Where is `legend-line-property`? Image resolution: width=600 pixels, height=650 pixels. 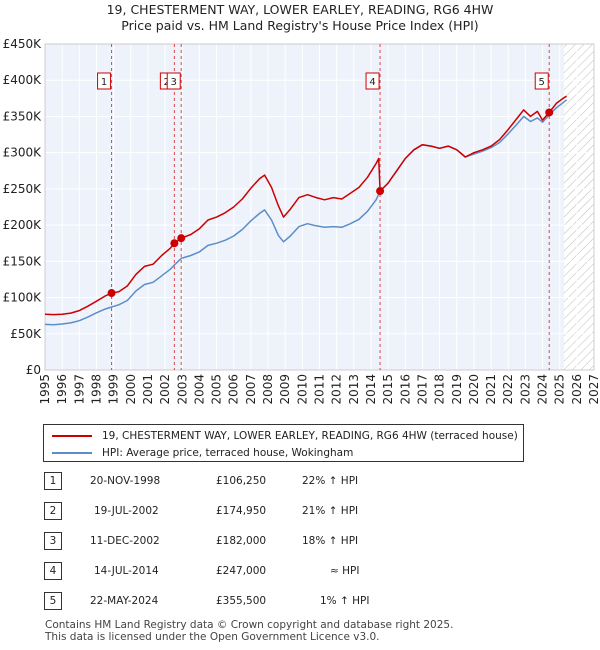
legend-line-property is located at coordinates (72, 436).